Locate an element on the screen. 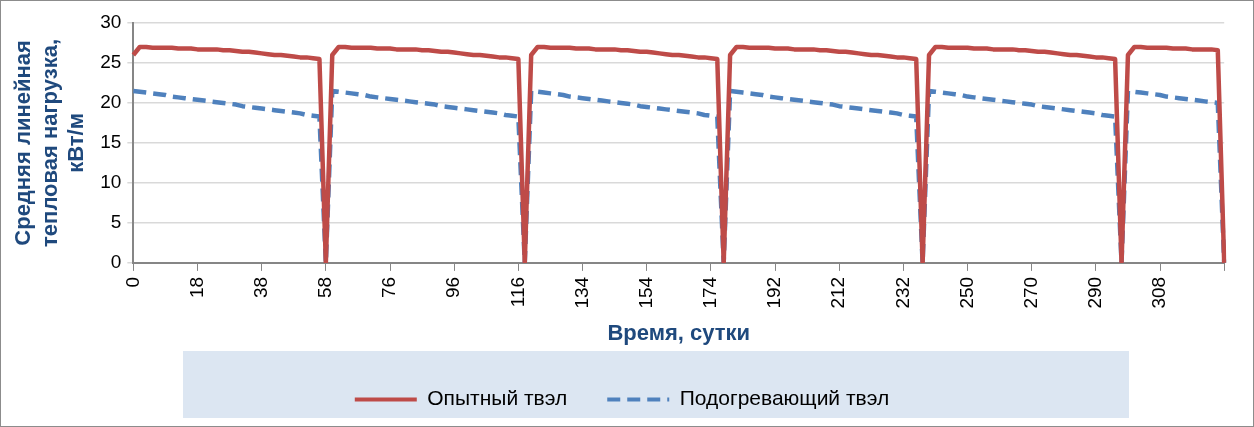 This screenshot has width=1254, height=427. y-axis-title: Средняя линейная тепловая нагрузка, кВт/м is located at coordinates (49, 142).